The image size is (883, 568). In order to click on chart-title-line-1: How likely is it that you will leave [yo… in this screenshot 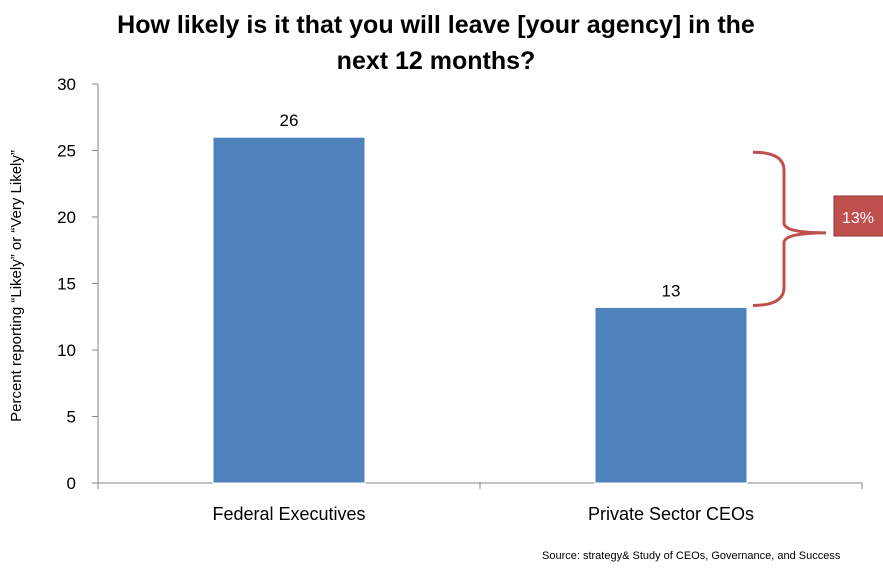, I will do `click(436, 25)`.